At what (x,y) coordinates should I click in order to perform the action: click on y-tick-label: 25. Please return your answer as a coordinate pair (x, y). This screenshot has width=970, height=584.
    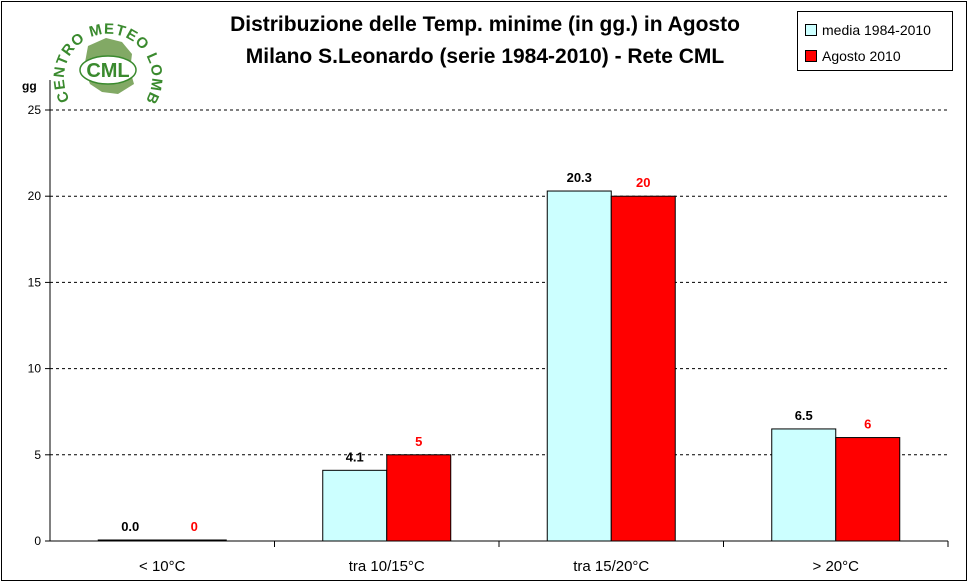
    Looking at the image, I should click on (35, 110).